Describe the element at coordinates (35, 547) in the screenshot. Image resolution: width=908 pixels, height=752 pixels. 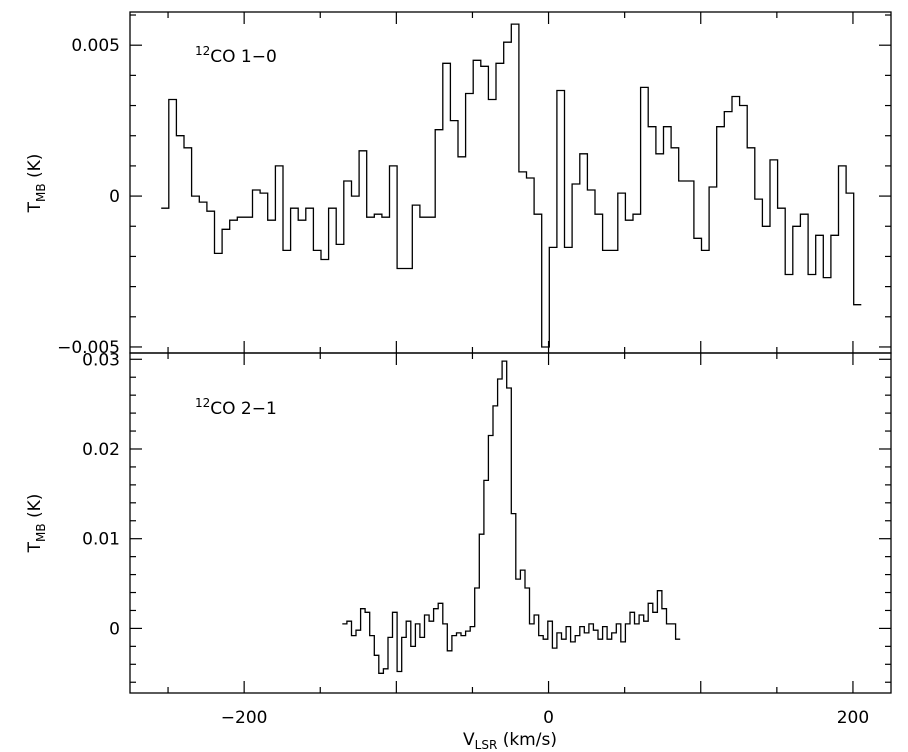
I see `co21-y-axis-label-main: T` at that location.